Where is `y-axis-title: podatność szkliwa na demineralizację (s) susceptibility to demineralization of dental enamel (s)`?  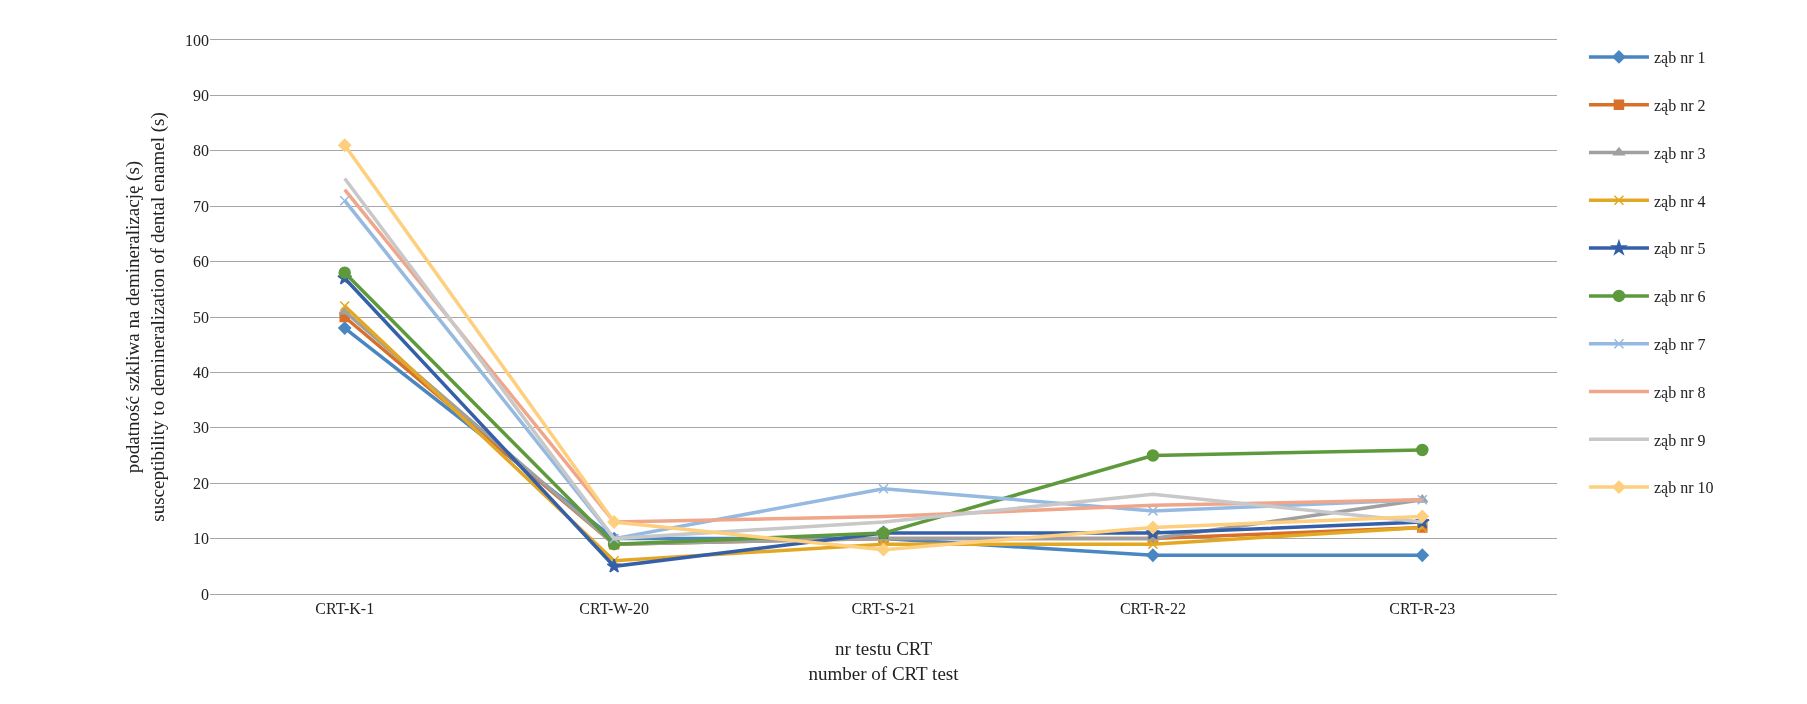
y-axis-title: podatność szkliwa na demineralizację (s) susceptibility to demineralization of dental enamel (s) is located at coordinates (145, 317).